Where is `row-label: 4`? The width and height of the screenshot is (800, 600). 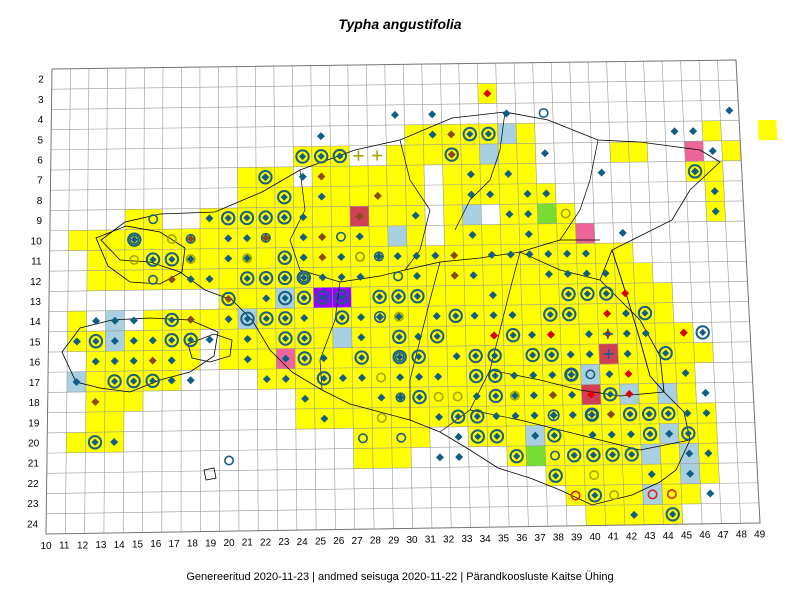 row-label: 4 is located at coordinates (41, 120).